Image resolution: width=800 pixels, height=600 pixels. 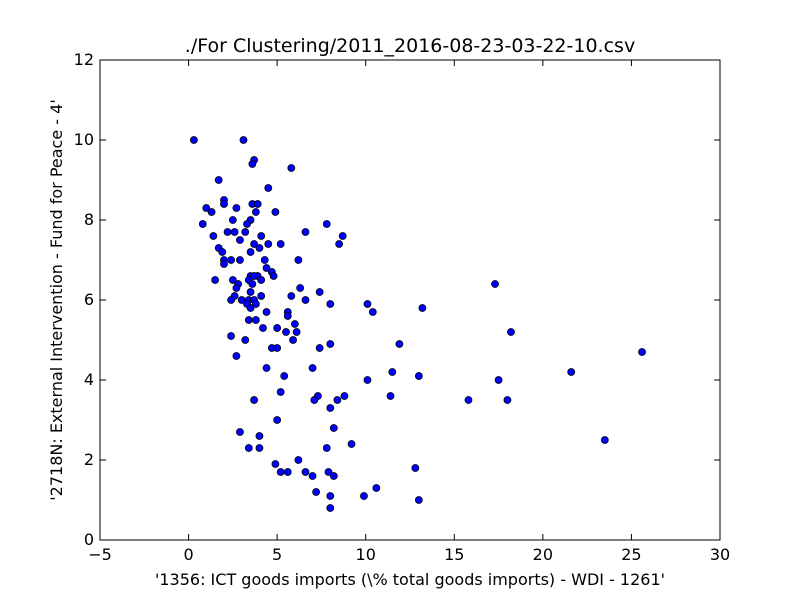 I want to click on y-tick-label: 2, so click(x=89, y=459).